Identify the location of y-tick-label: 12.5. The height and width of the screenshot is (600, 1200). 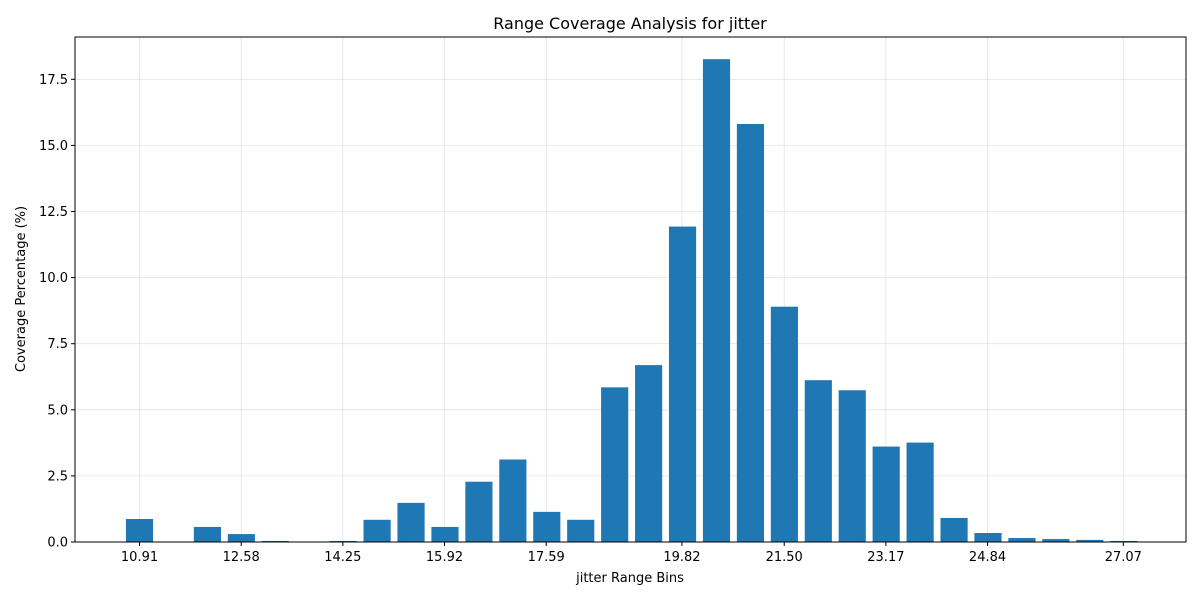
(53, 212).